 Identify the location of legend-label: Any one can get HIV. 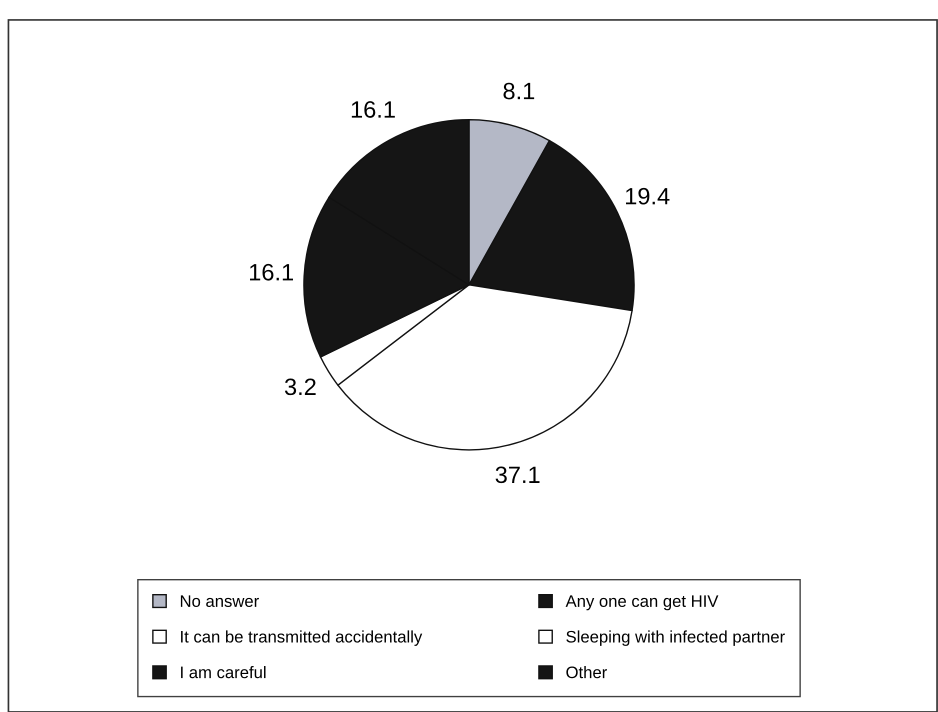
(642, 602).